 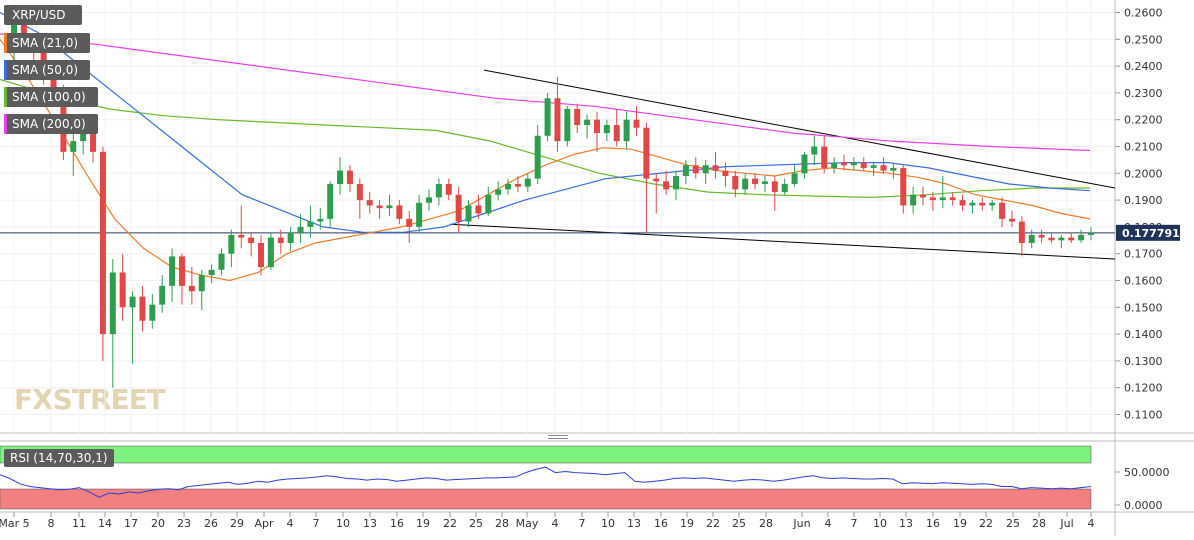 I want to click on rsi-tick-label: 0.0000, so click(x=1143, y=505).